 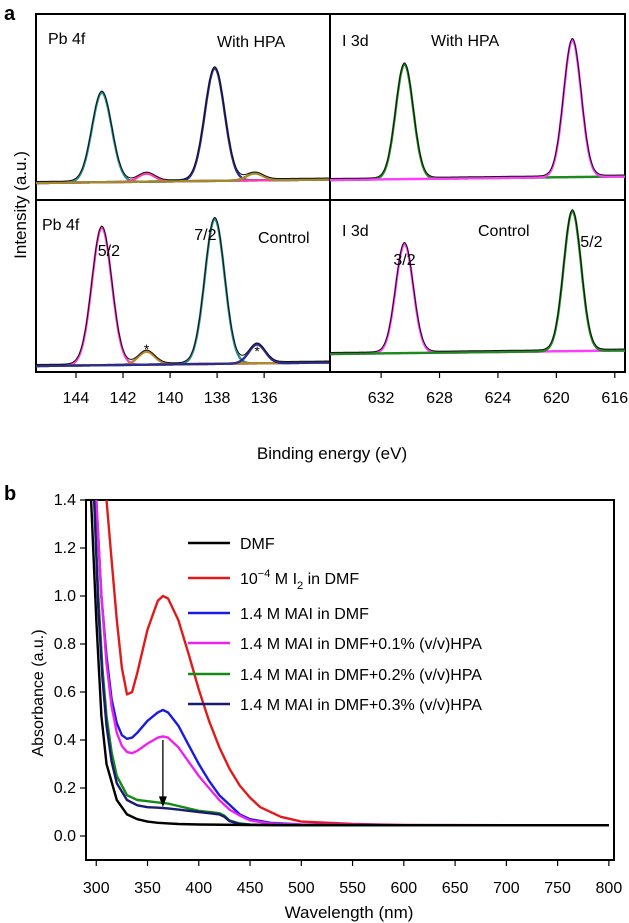 What do you see at coordinates (381, 398) in the screenshot?
I see `x-tick-label: 632` at bounding box center [381, 398].